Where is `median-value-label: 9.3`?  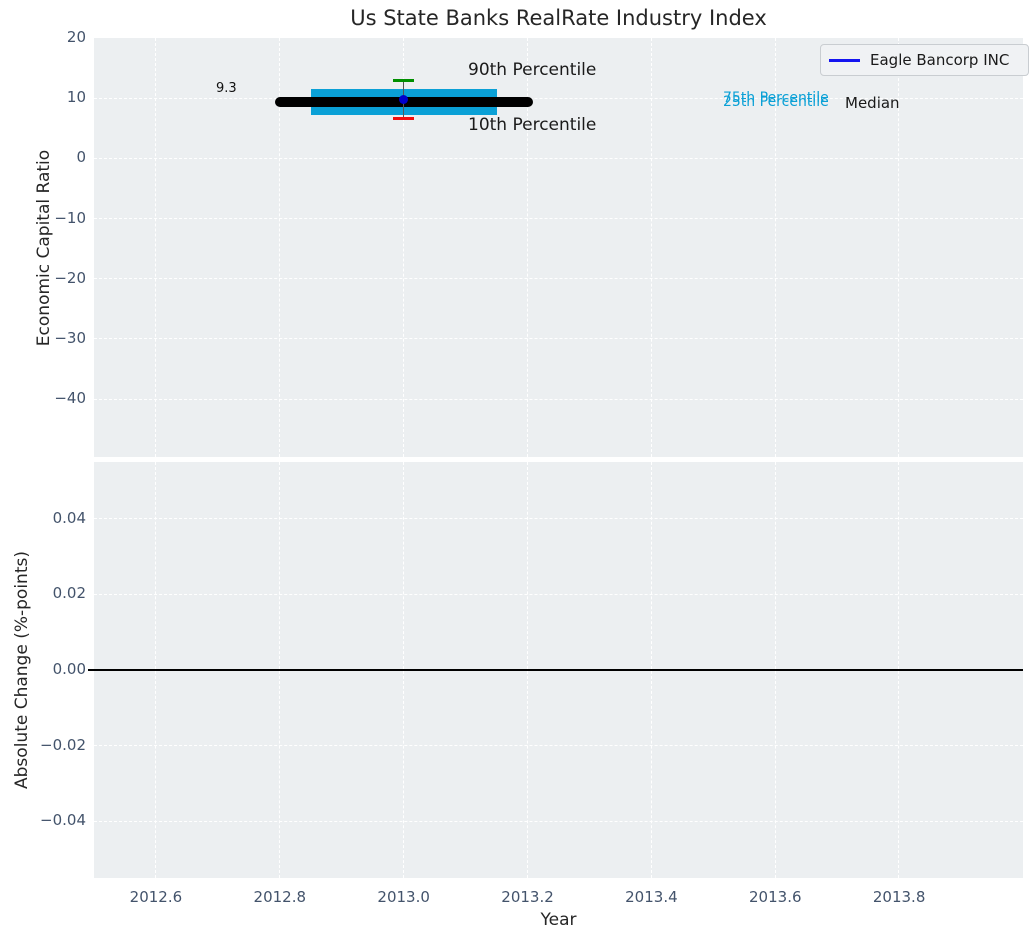 median-value-label: 9.3 is located at coordinates (226, 88).